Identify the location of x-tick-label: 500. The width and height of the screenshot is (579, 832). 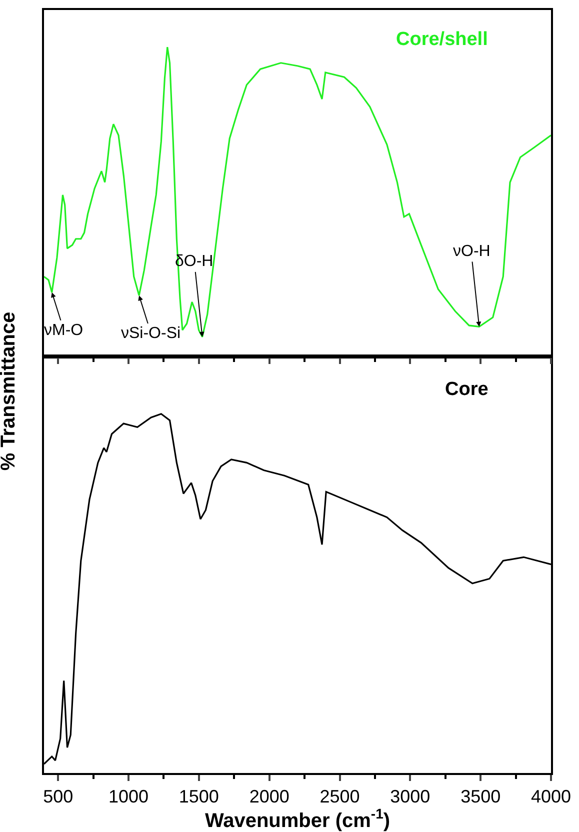
(58, 796).